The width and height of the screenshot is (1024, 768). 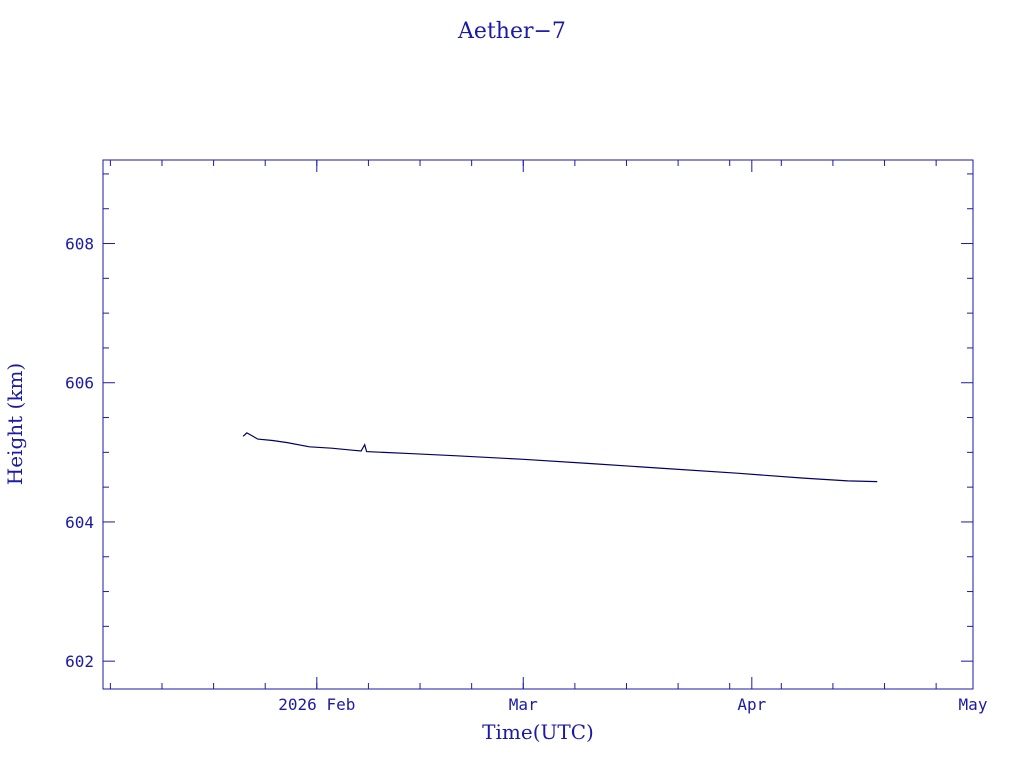 I want to click on x-tick-label: Mar, so click(x=523, y=704).